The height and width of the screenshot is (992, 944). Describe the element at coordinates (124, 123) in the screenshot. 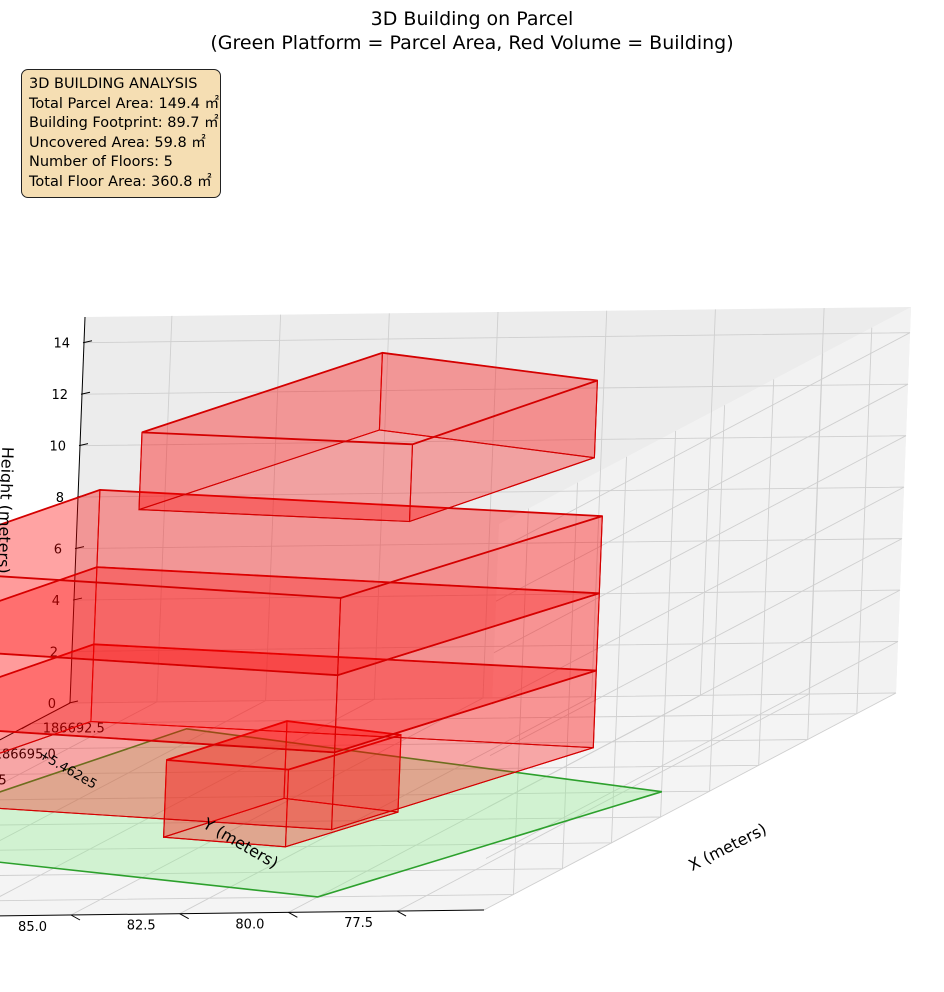

I see `info-building-footprint: Building Footprint: 89.7 ㎡` at that location.